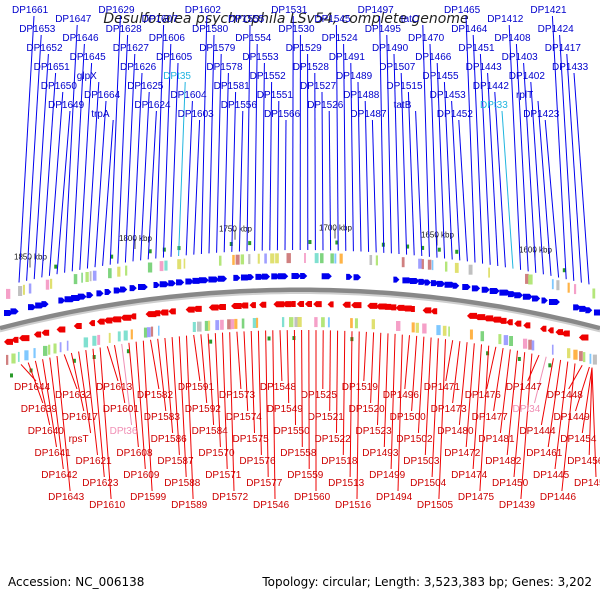 This screenshot has height=600, width=600. What do you see at coordinates (326, 417) in the screenshot?
I see `reverse-gene-label: DP1521` at bounding box center [326, 417].